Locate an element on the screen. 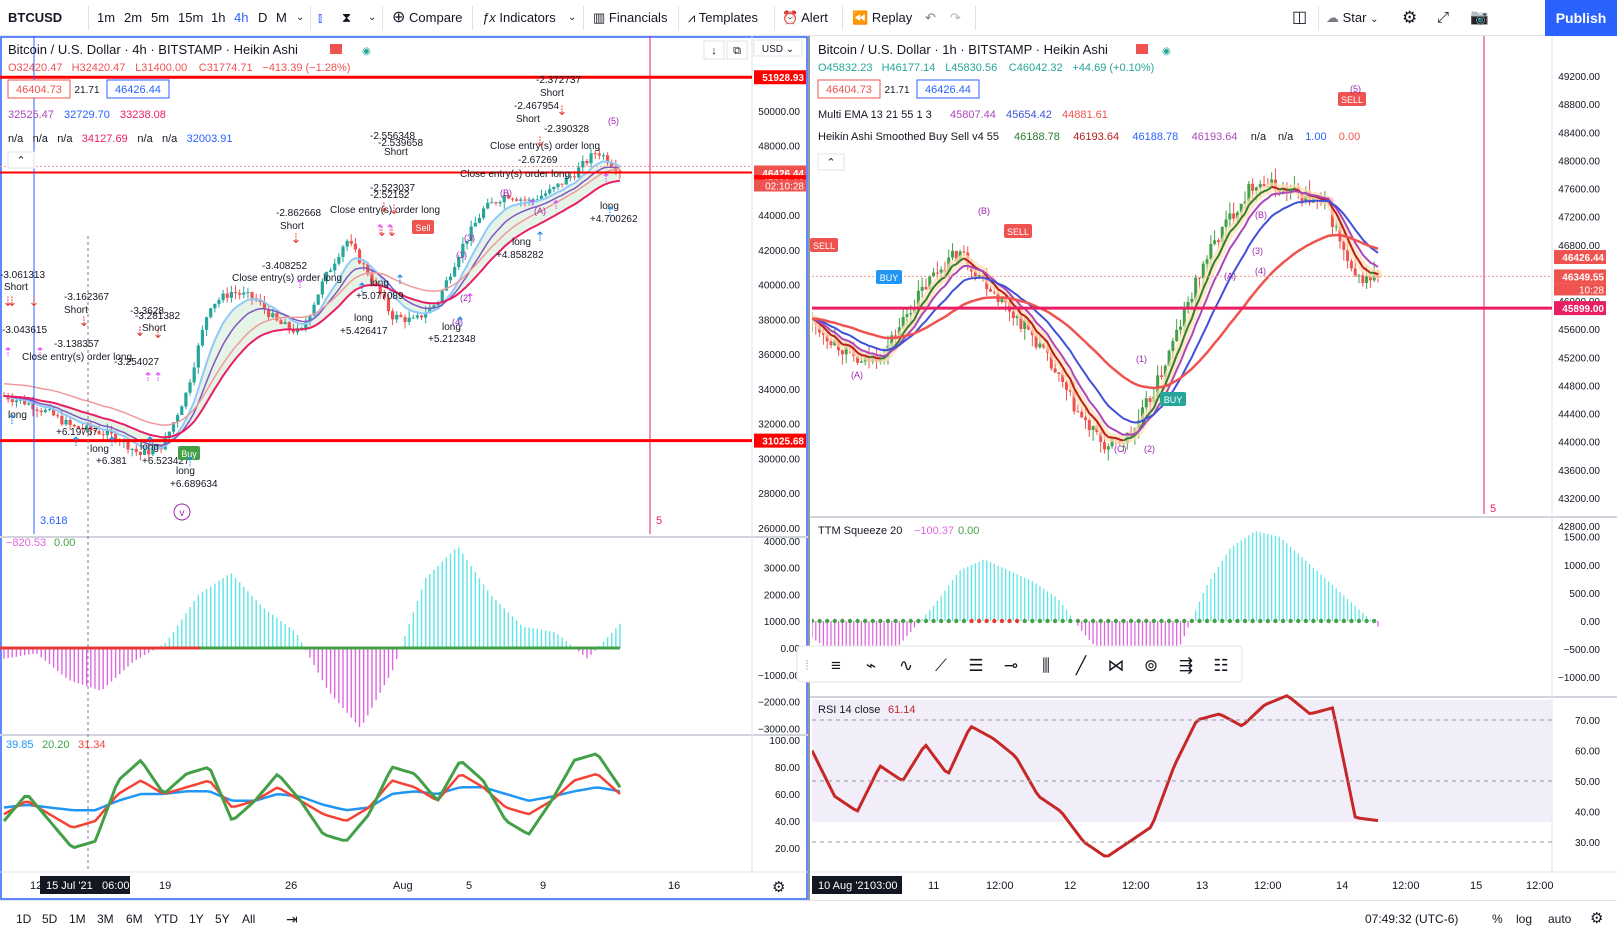  interval-15m: 15m is located at coordinates (190, 18).